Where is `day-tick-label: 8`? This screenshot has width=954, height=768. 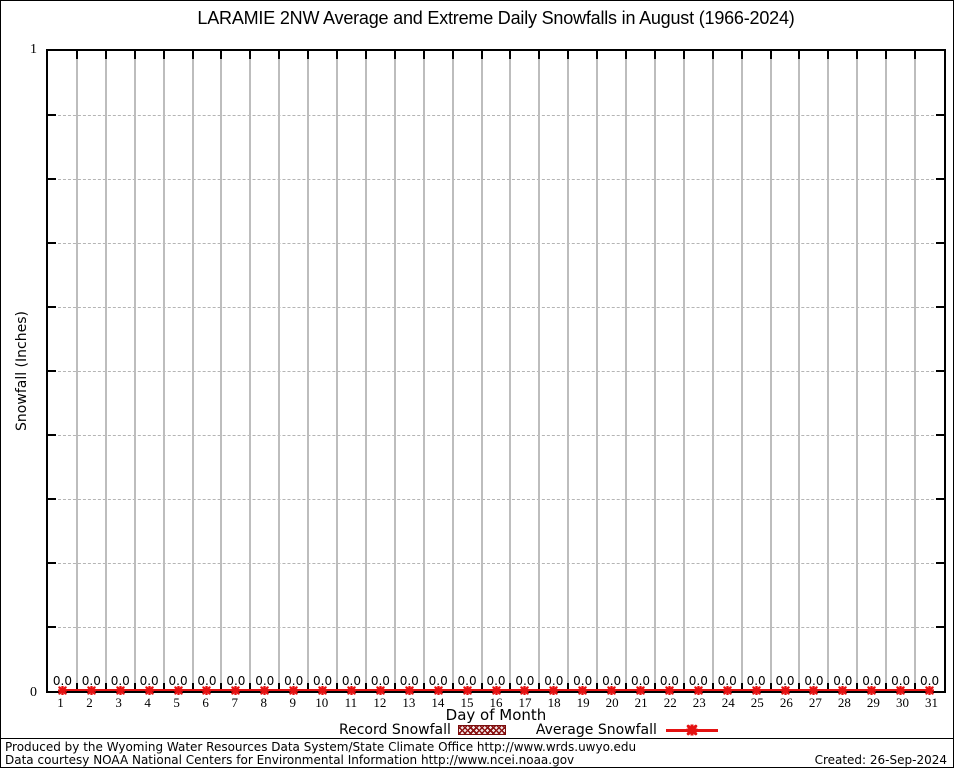 day-tick-label: 8 is located at coordinates (263, 702).